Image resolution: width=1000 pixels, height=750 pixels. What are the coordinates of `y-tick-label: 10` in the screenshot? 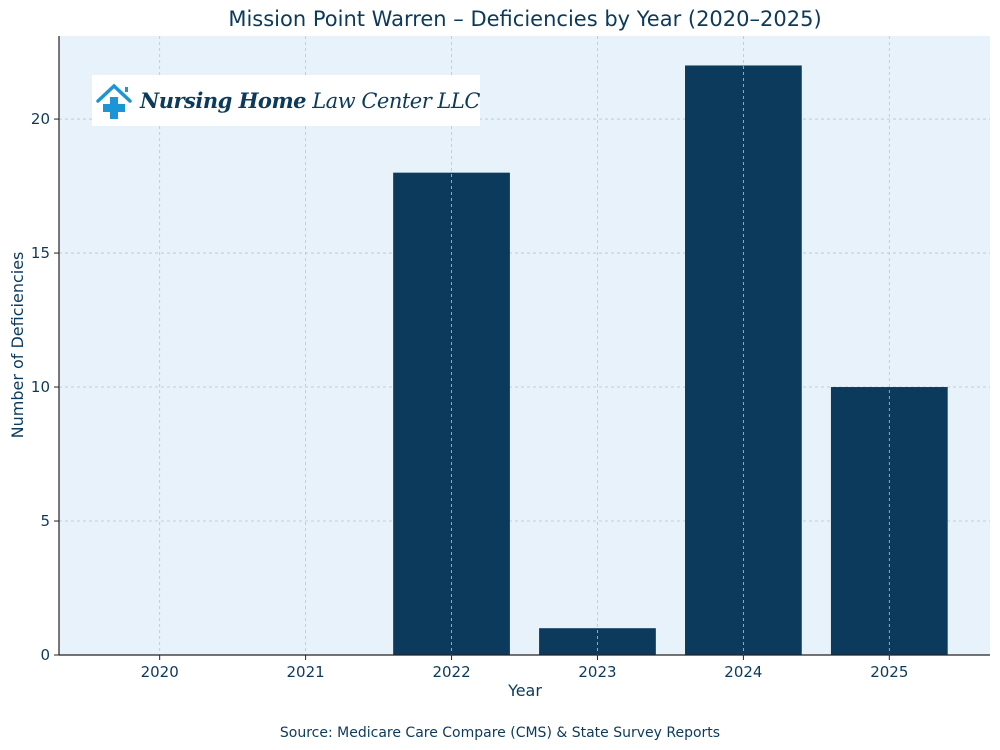 It's located at (40, 387).